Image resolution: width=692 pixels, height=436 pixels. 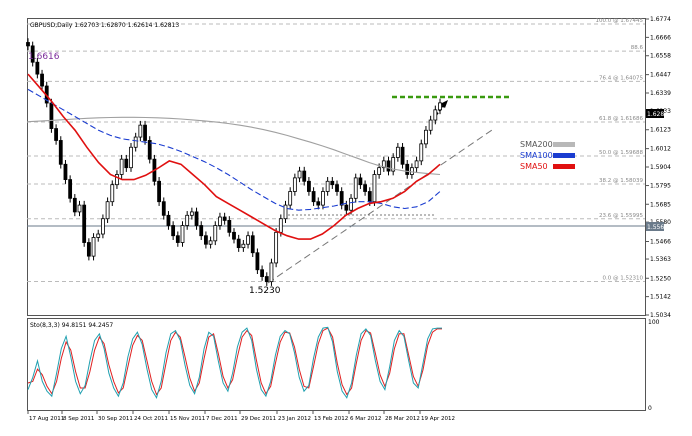 What do you see at coordinates (564, 166) in the screenshot?
I see `legend-swatch-sma50` at bounding box center [564, 166].